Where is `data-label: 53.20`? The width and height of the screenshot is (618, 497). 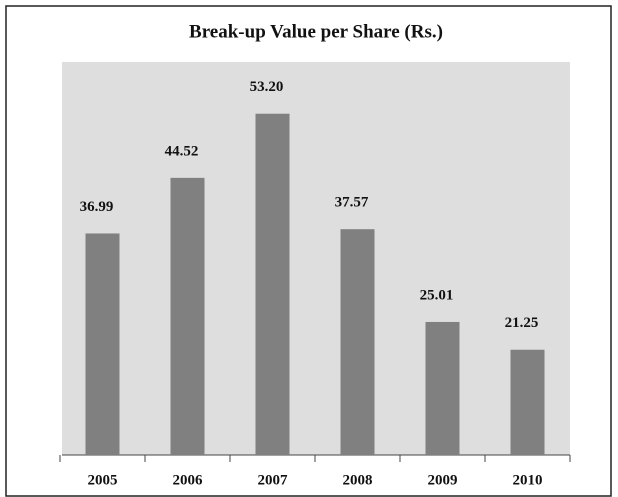
data-label: 53.20 is located at coordinates (267, 87).